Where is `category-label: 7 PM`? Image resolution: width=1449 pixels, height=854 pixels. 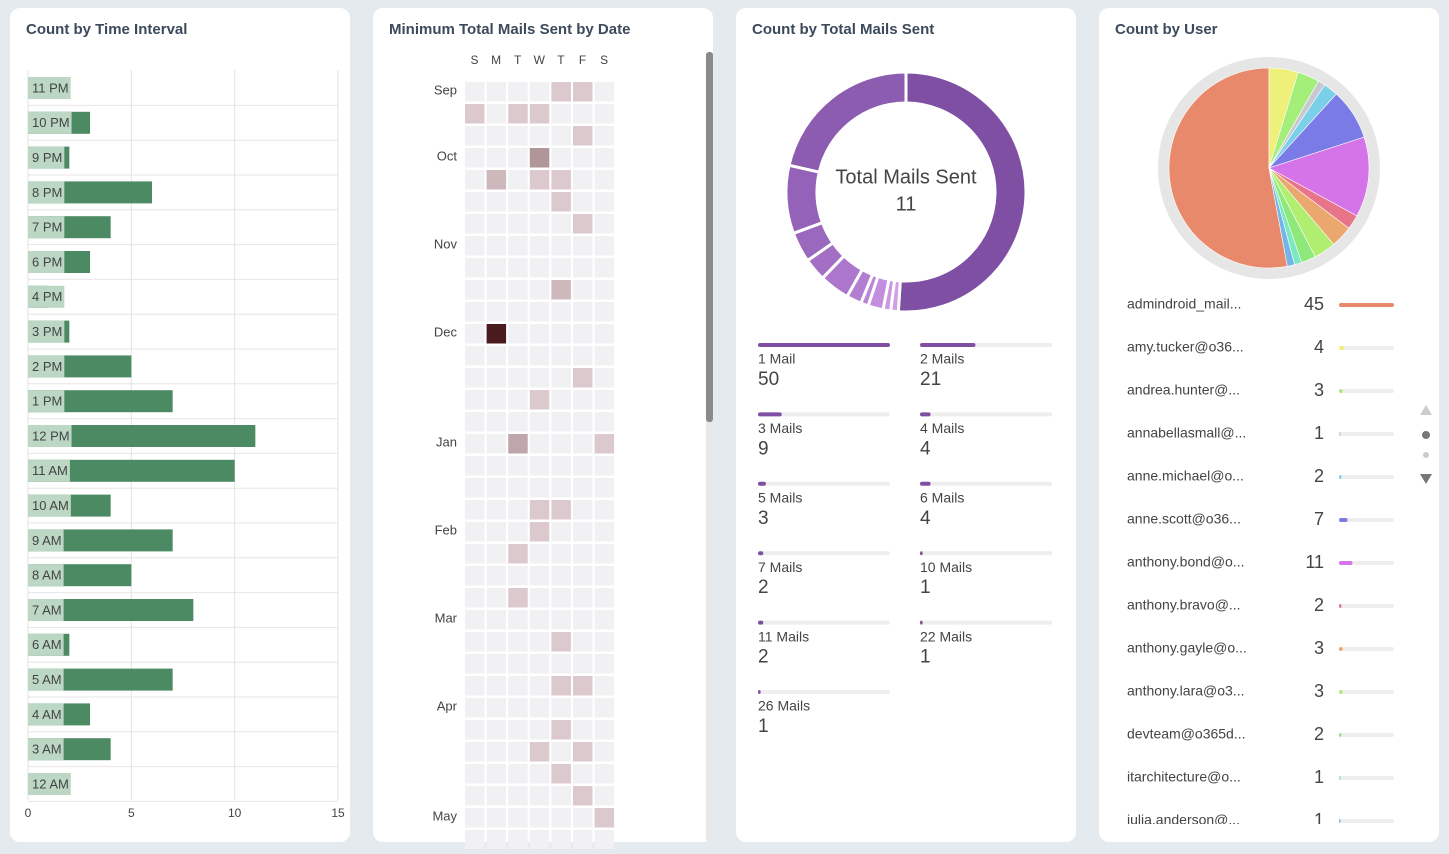
category-label: 7 PM is located at coordinates (47, 227).